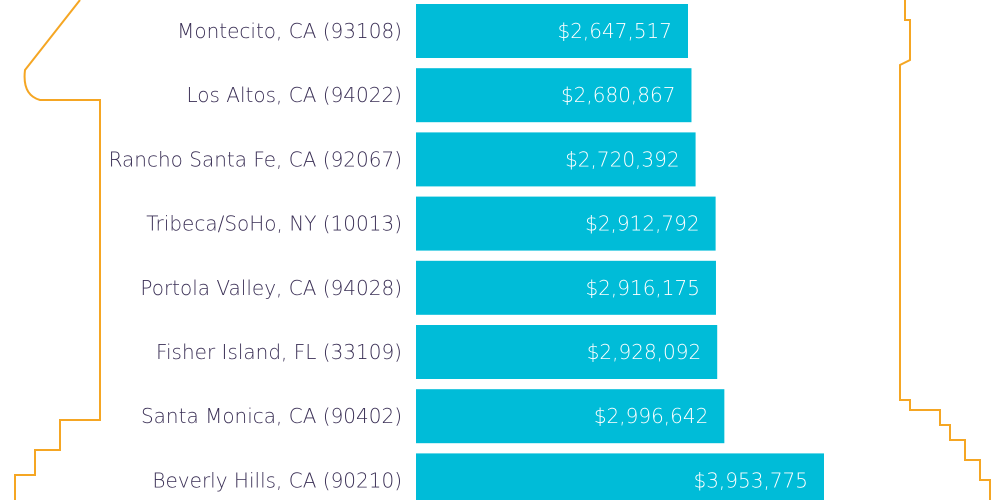 The height and width of the screenshot is (500, 1000). What do you see at coordinates (57, 250) in the screenshot?
I see `building-outline-left` at bounding box center [57, 250].